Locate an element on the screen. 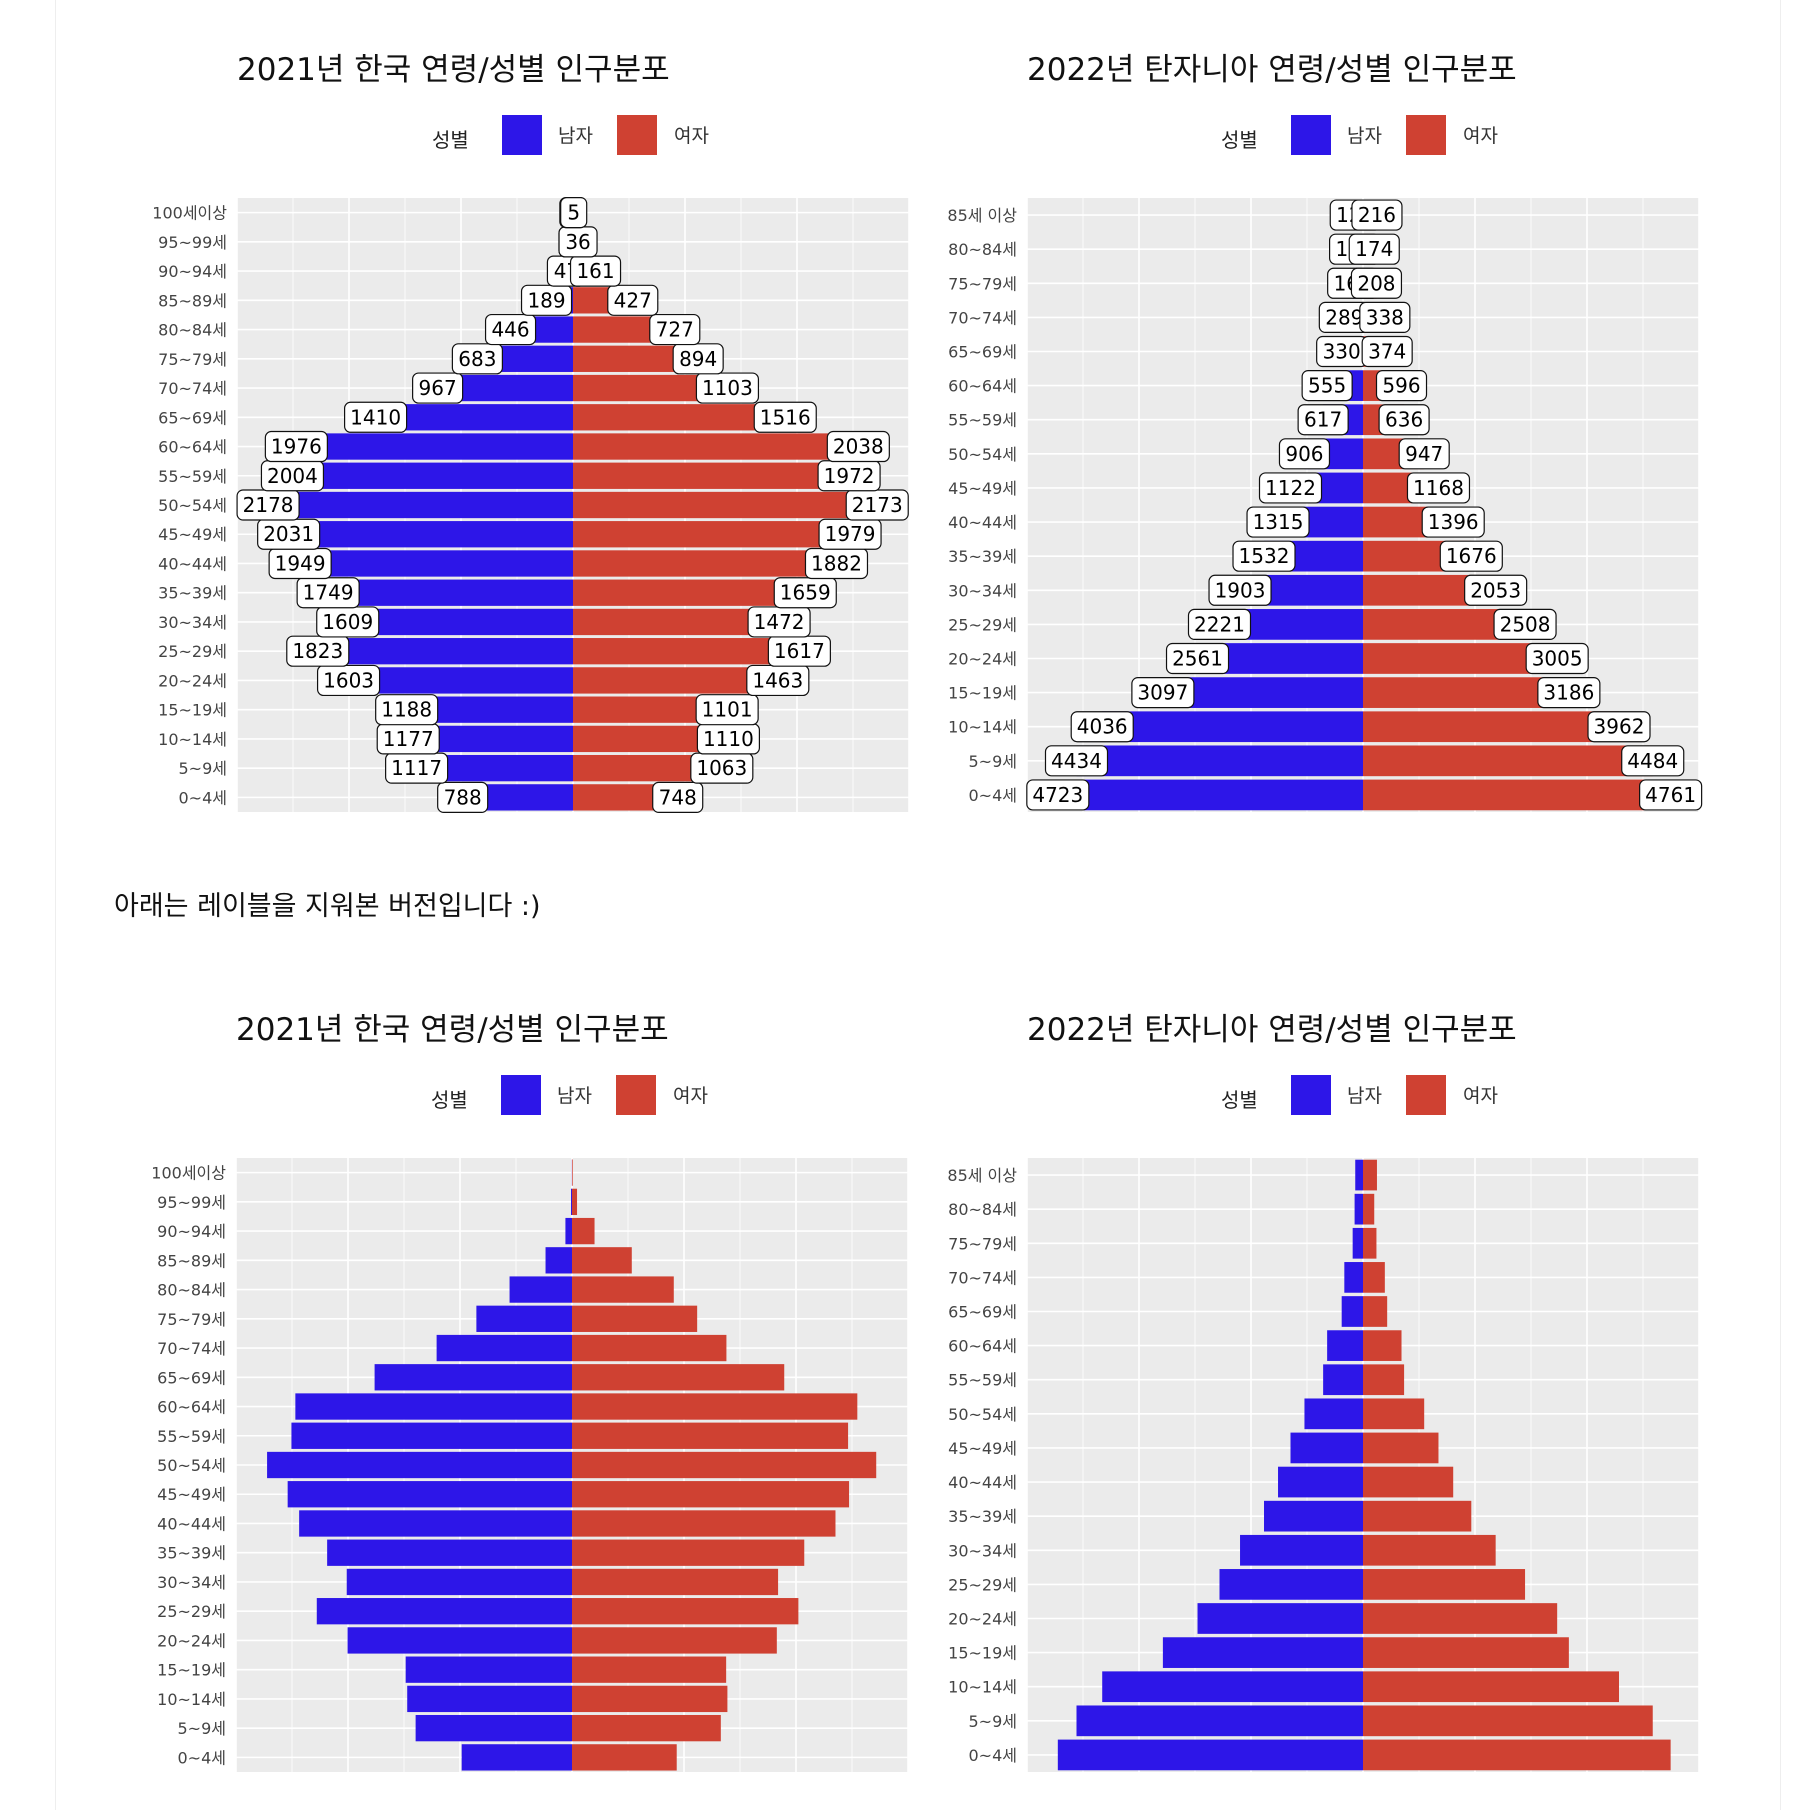 This screenshot has height=1810, width=1820. data-label-text: 5 is located at coordinates (573, 213).